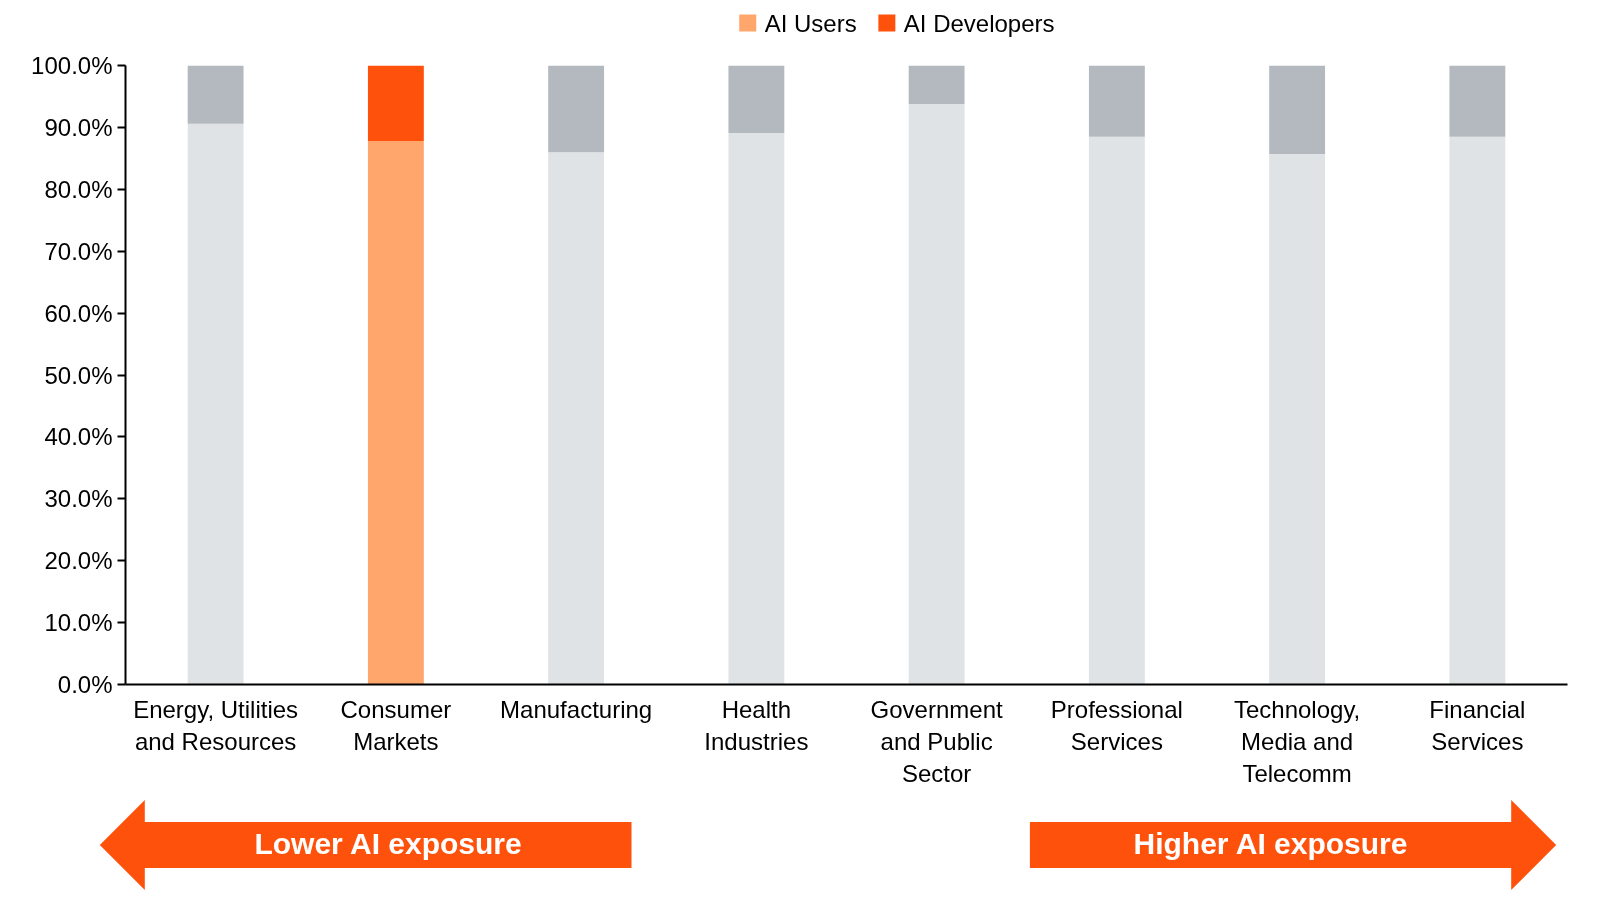 The height and width of the screenshot is (906, 1617). What do you see at coordinates (216, 725) in the screenshot?
I see `x-tick-label: Energy, Utilities and Resources` at bounding box center [216, 725].